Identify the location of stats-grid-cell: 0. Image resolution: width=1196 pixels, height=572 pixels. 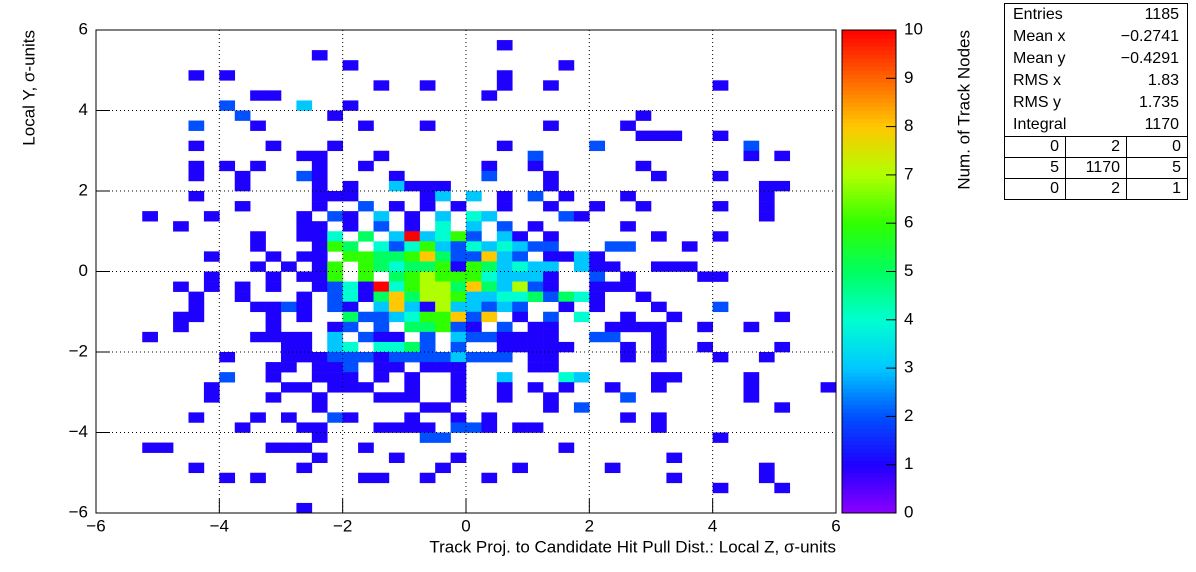
(1054, 146).